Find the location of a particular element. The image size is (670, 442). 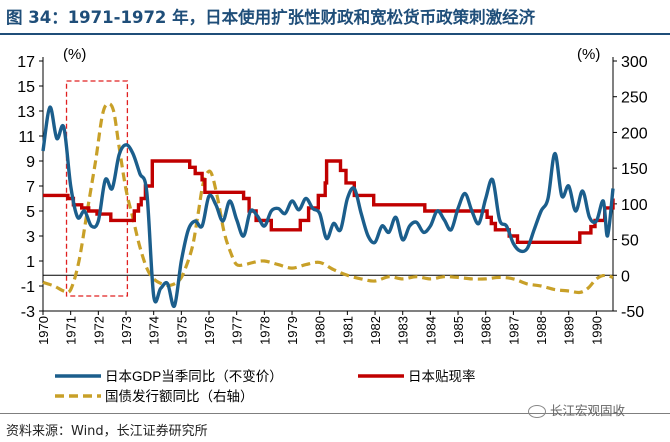

x-tick-label: 1985 is located at coordinates (458, 330).